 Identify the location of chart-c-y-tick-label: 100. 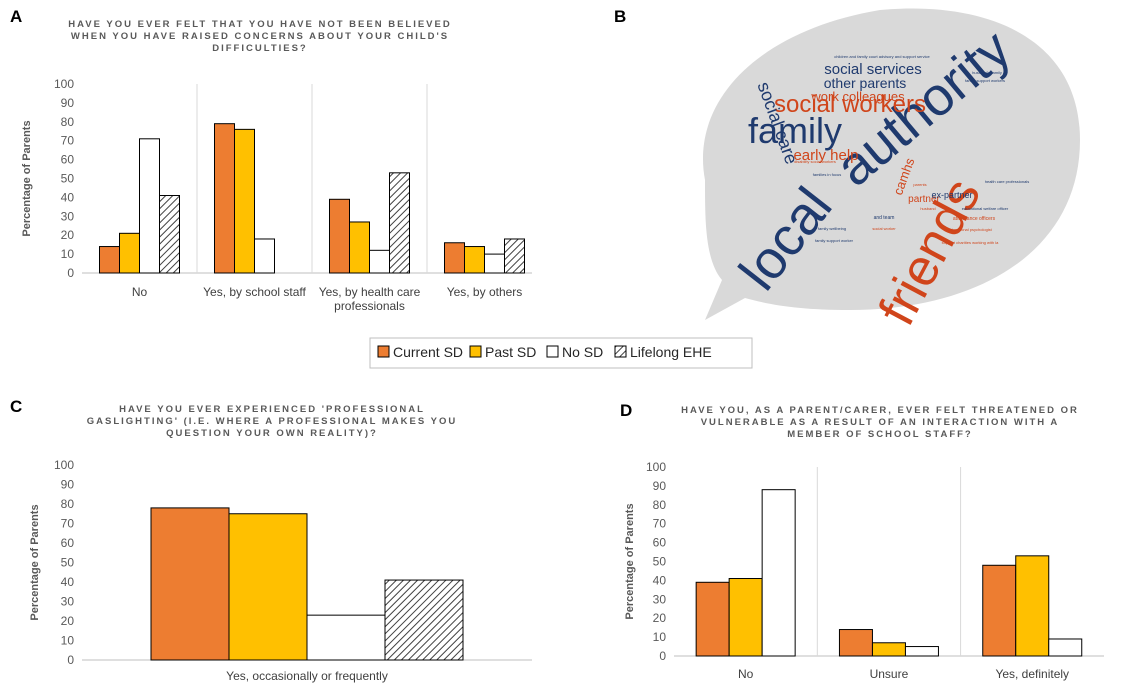
(64, 465).